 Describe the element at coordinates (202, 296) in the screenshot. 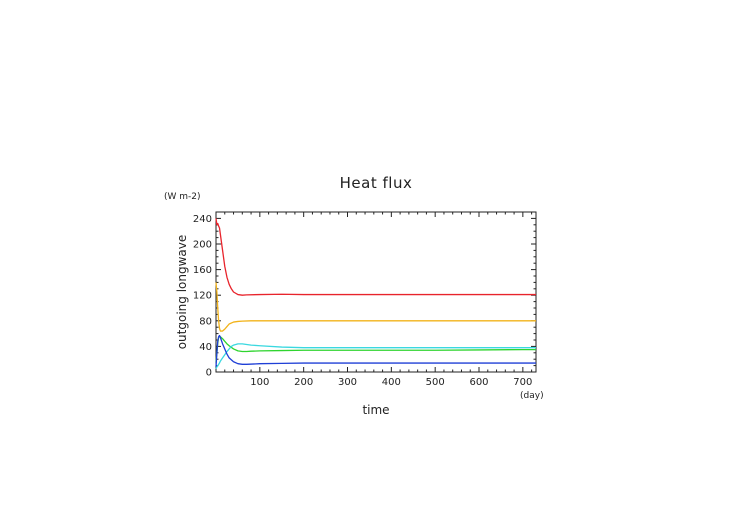

I see `y-tick-label: 120` at that location.